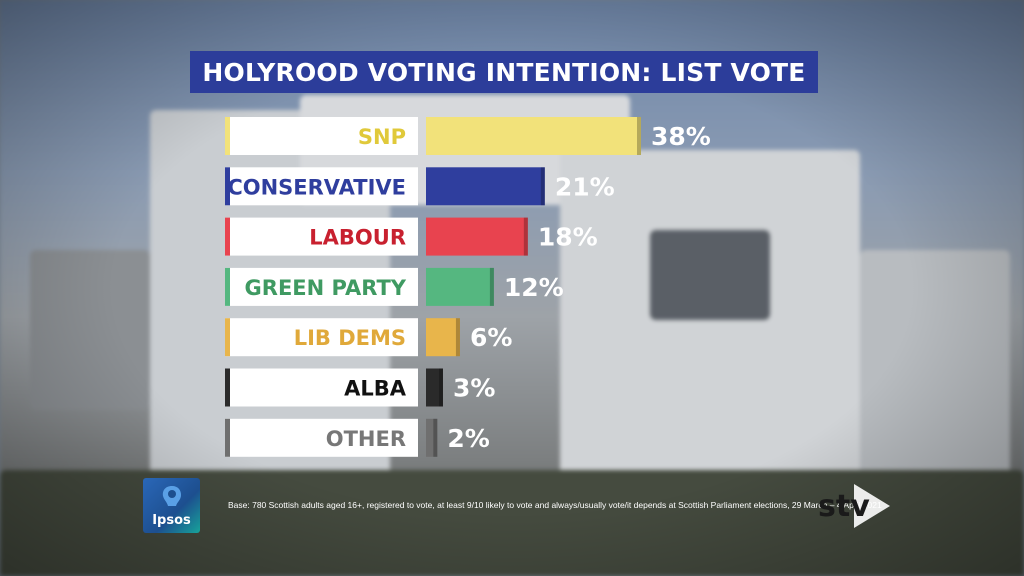 This screenshot has height=576, width=1024. Describe the element at coordinates (171, 496) in the screenshot. I see `ipsos-head-icon` at that location.